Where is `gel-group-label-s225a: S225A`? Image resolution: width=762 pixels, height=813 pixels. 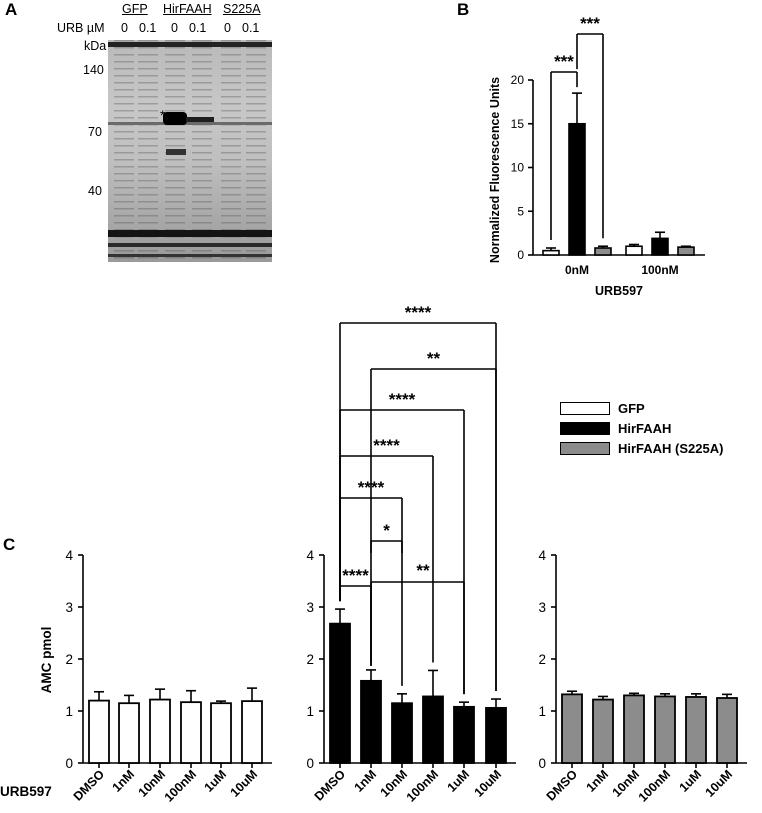
gel-group-label-s225a: S225A is located at coordinates (242, 9).